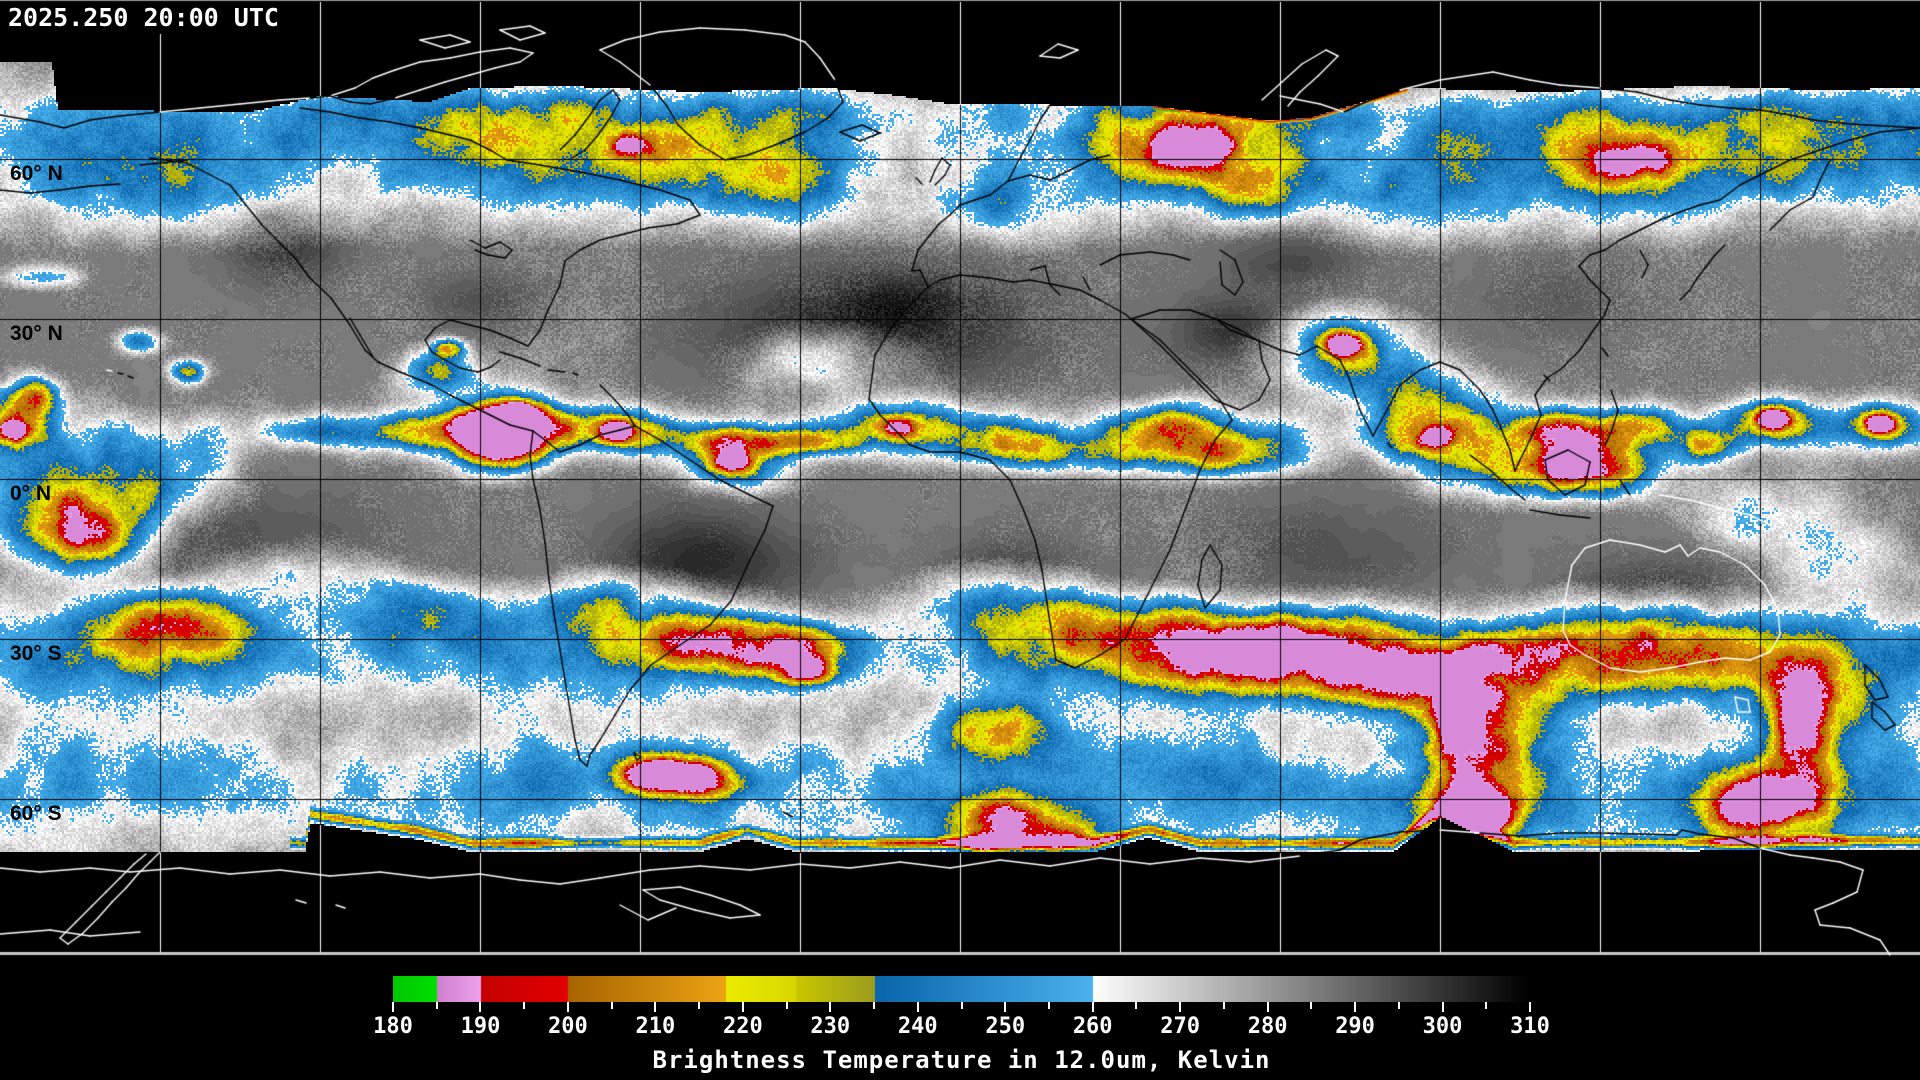 The width and height of the screenshot is (1920, 1080). What do you see at coordinates (961, 989) in the screenshot?
I see `colorbar-gradient` at bounding box center [961, 989].